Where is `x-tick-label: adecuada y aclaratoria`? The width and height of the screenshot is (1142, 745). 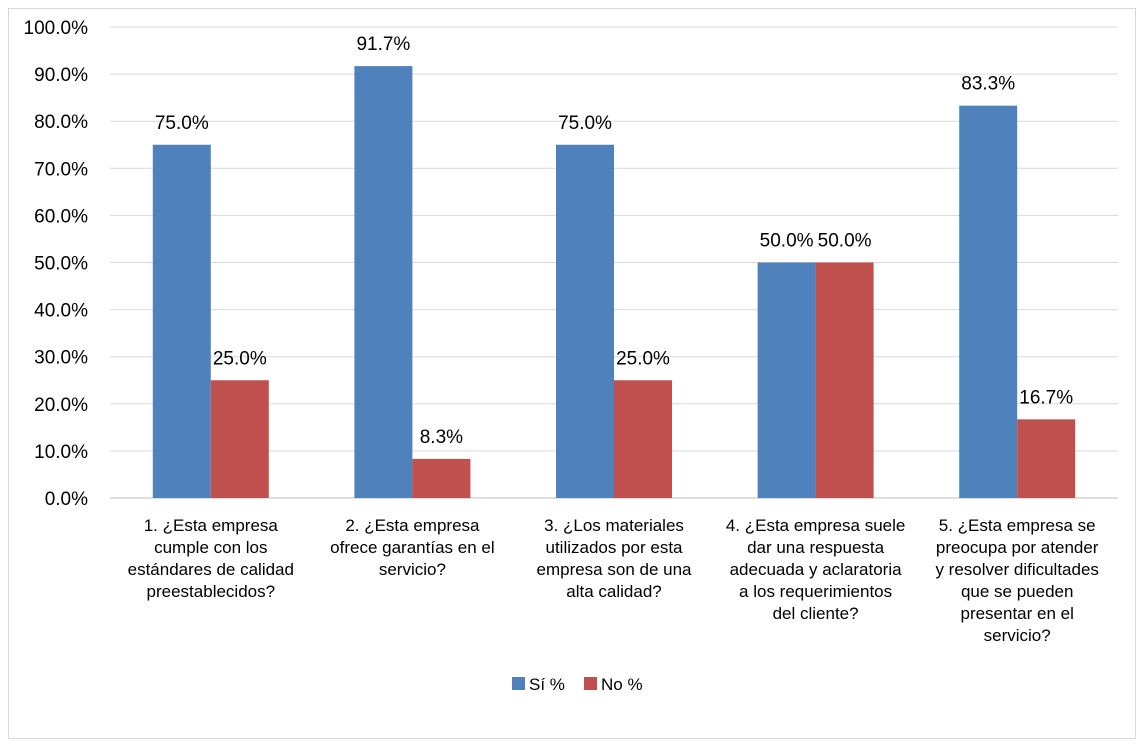 x-tick-label: adecuada y aclaratoria is located at coordinates (816, 569).